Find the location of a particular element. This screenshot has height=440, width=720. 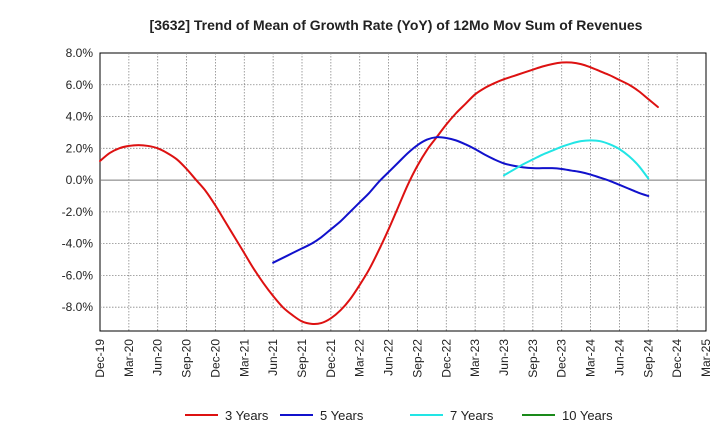

x-tick-label: Mar-23 is located at coordinates (475, 358).